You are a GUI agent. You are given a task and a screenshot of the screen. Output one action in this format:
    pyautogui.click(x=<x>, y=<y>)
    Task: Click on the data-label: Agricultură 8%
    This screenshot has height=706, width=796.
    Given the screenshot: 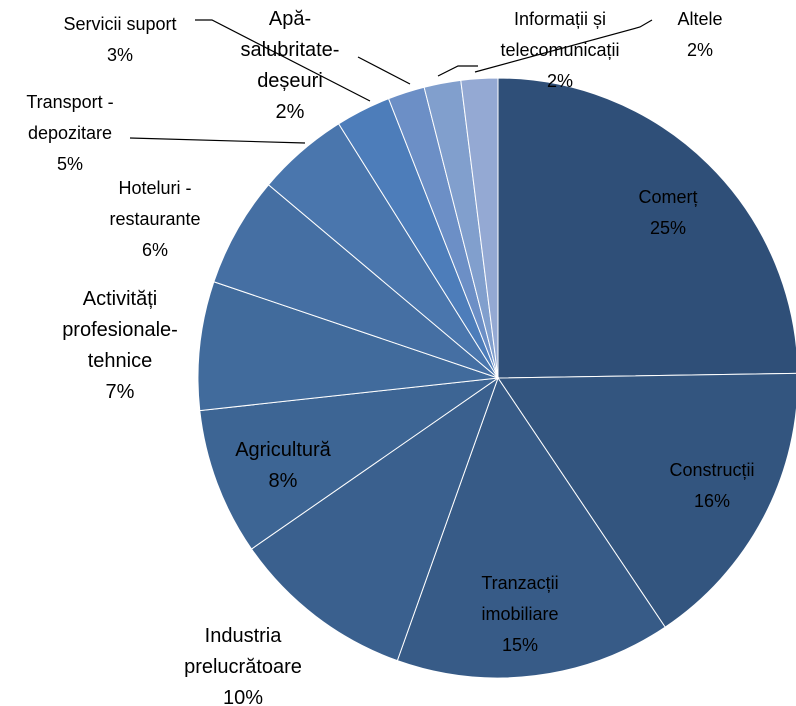 What is the action you would take?
    pyautogui.click(x=283, y=466)
    